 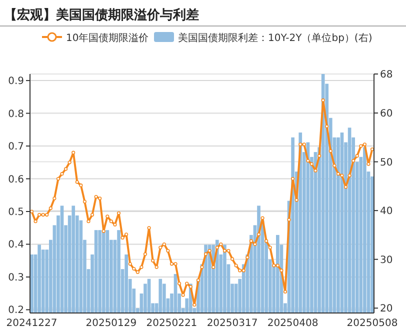 I want to click on y-tick-label: 0.4, so click(x=16, y=245).